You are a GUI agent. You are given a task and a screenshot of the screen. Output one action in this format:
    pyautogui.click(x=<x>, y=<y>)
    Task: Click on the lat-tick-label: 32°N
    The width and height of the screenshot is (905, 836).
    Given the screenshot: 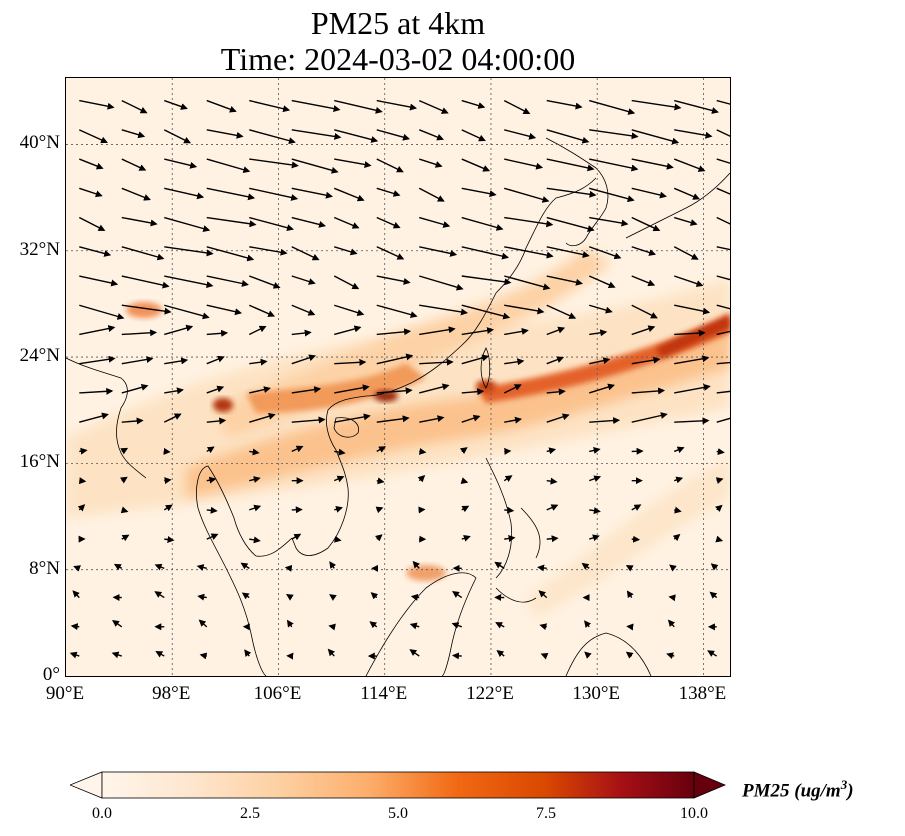 What is the action you would take?
    pyautogui.click(x=39, y=249)
    